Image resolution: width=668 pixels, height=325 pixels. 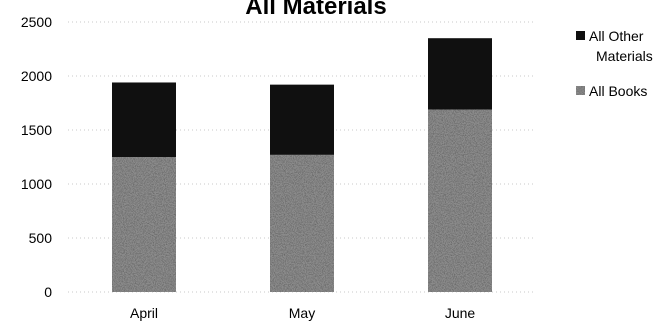 I want to click on x-tick-label: May, so click(x=302, y=313).